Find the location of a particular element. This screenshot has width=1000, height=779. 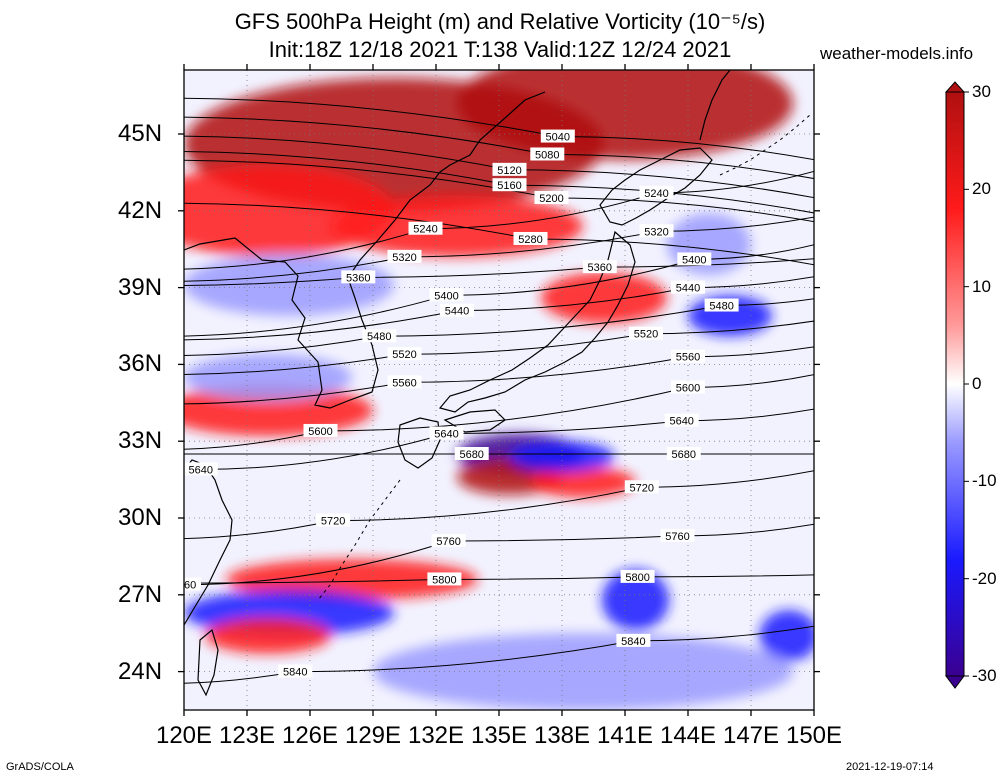

contour-label: 5320 is located at coordinates (404, 258).